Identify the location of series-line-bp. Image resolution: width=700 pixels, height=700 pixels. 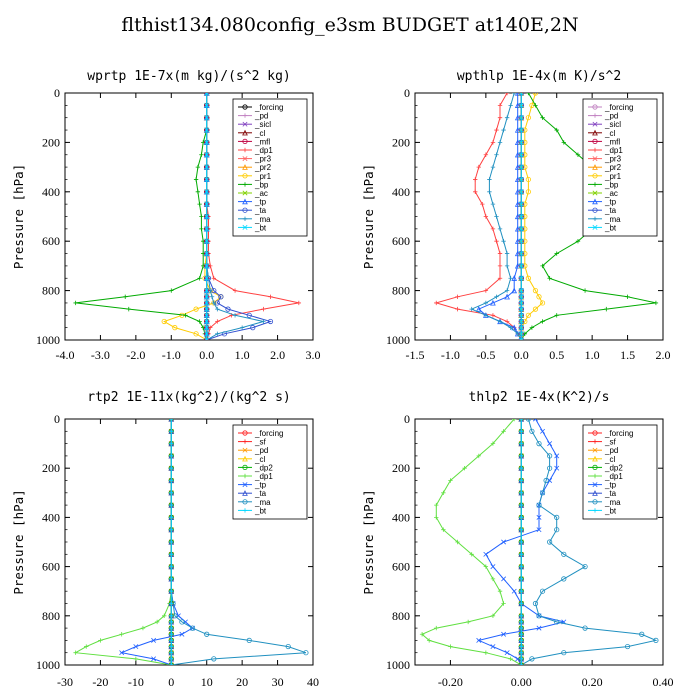
(141, 216).